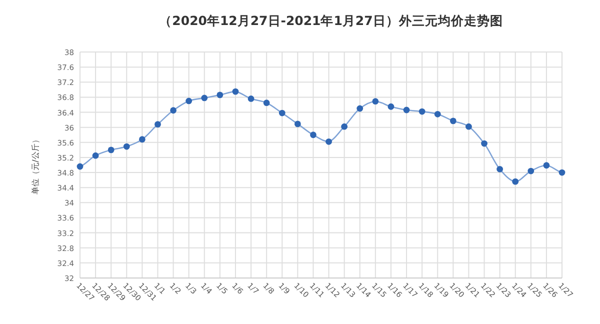 The height and width of the screenshot is (324, 600). Describe the element at coordinates (35, 165) in the screenshot. I see `y-axis-title: 单位（元/公斤）` at that location.